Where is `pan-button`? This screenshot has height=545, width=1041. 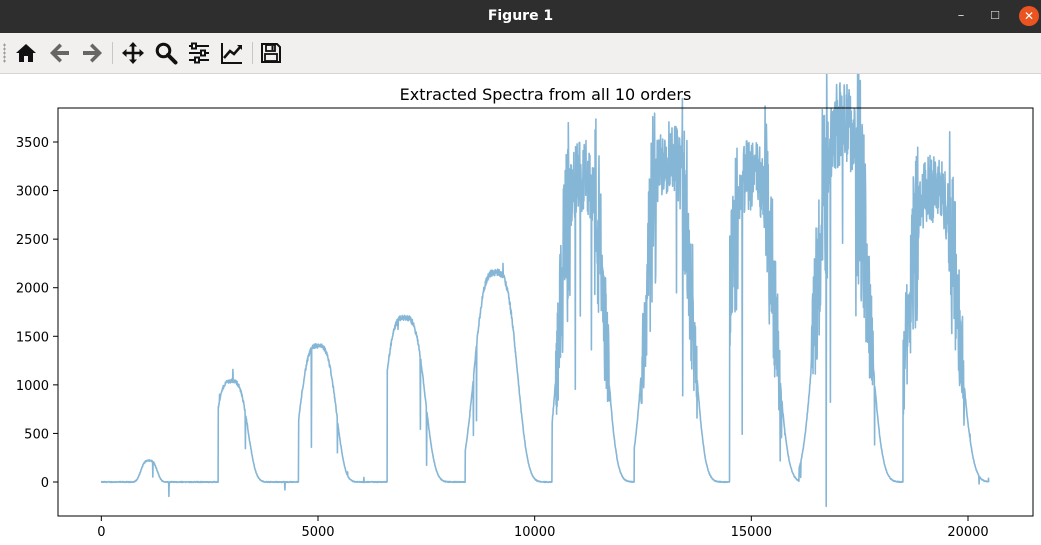
pan-button is located at coordinates (133, 53).